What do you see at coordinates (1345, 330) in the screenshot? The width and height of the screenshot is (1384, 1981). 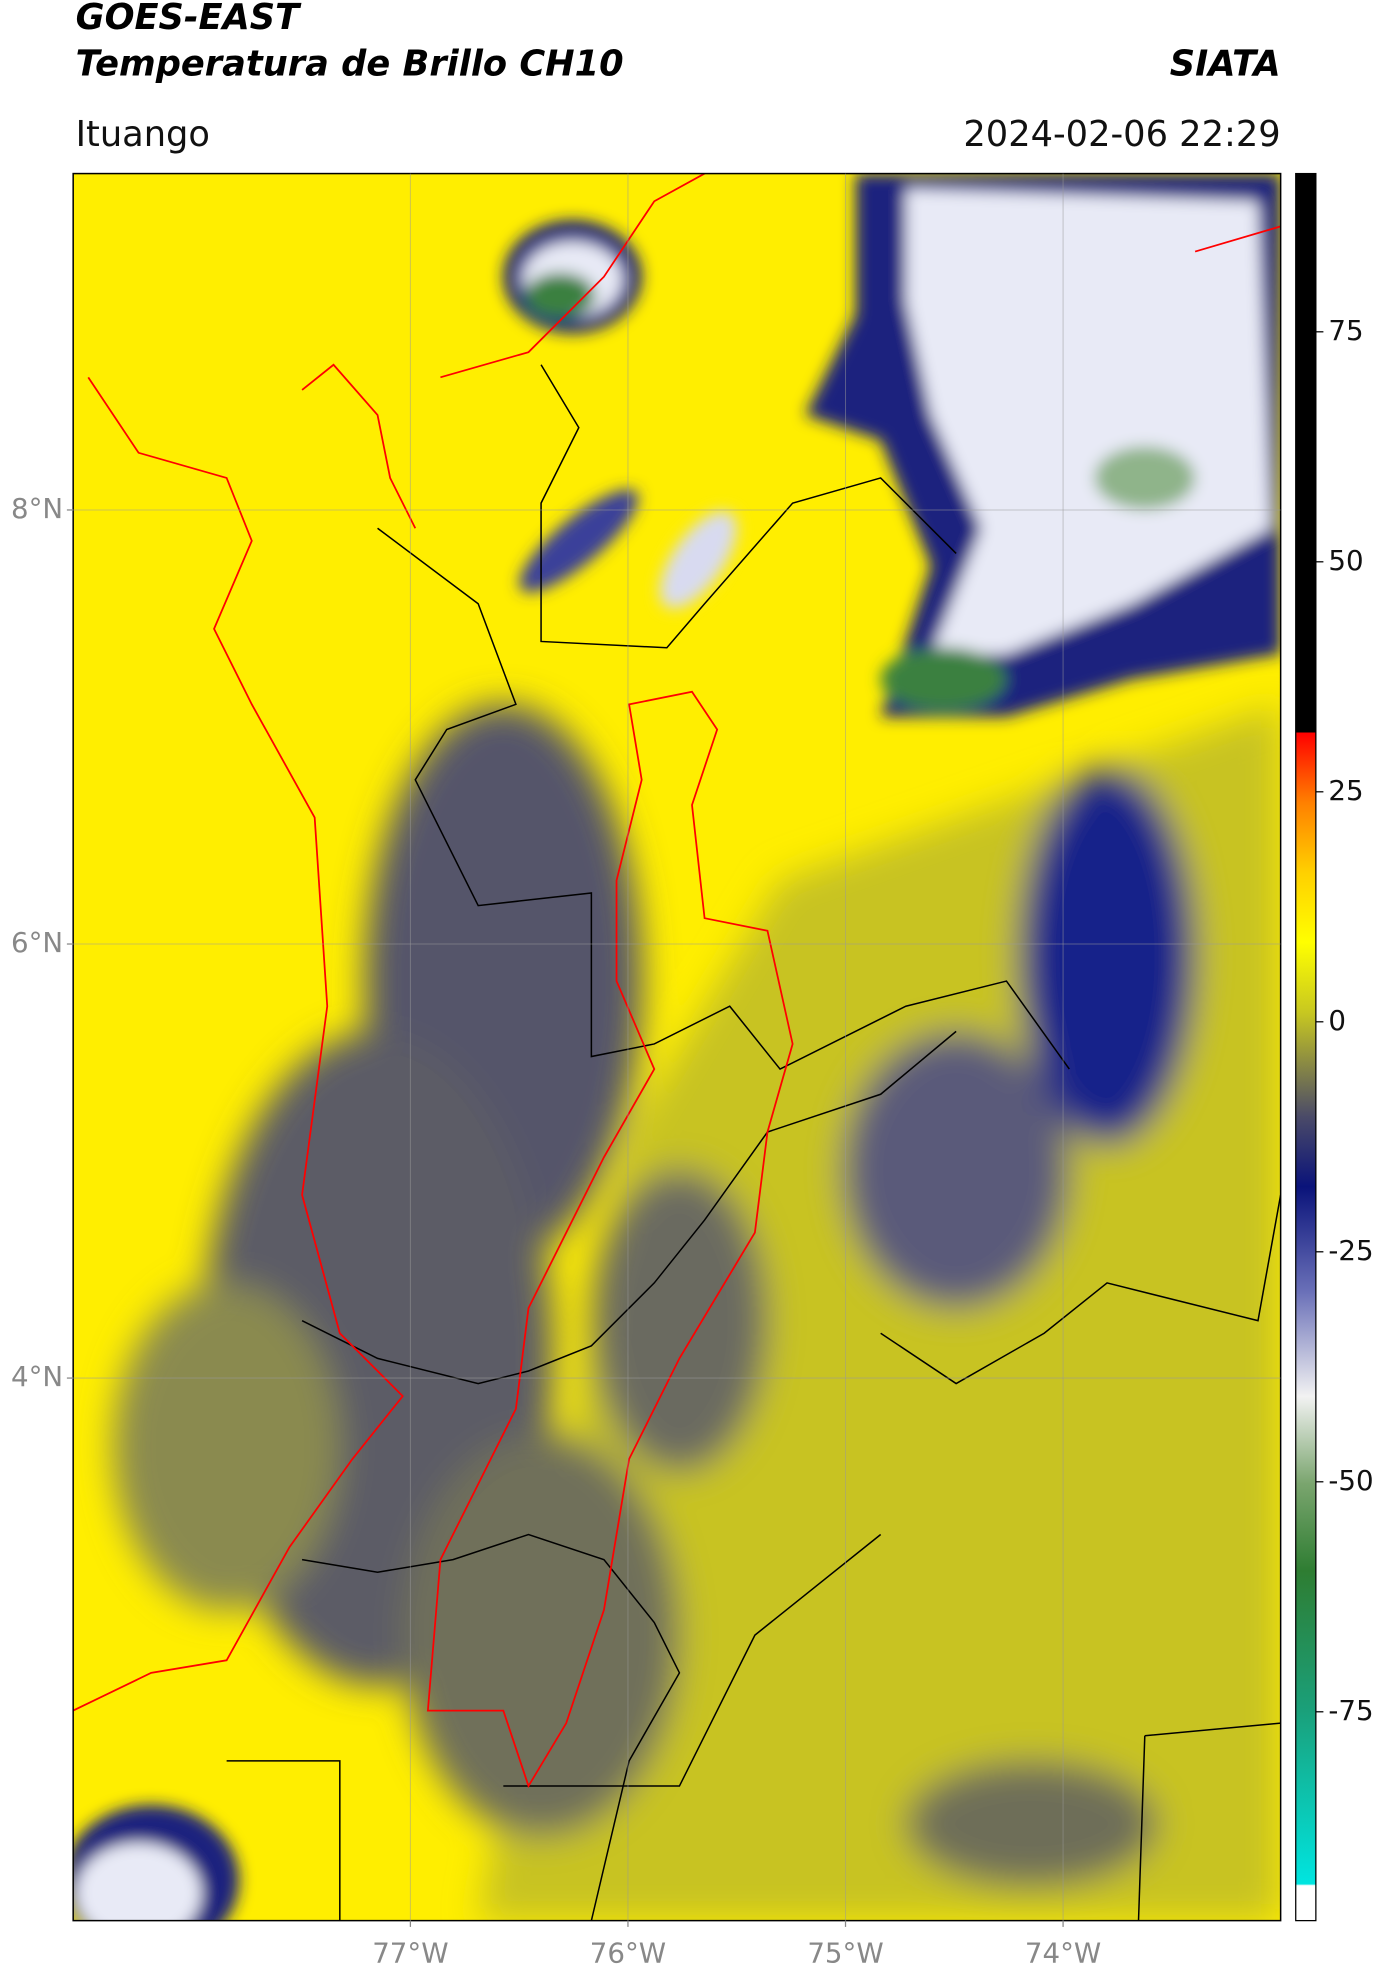 I see `colorbar-tick-label: 75` at bounding box center [1345, 330].